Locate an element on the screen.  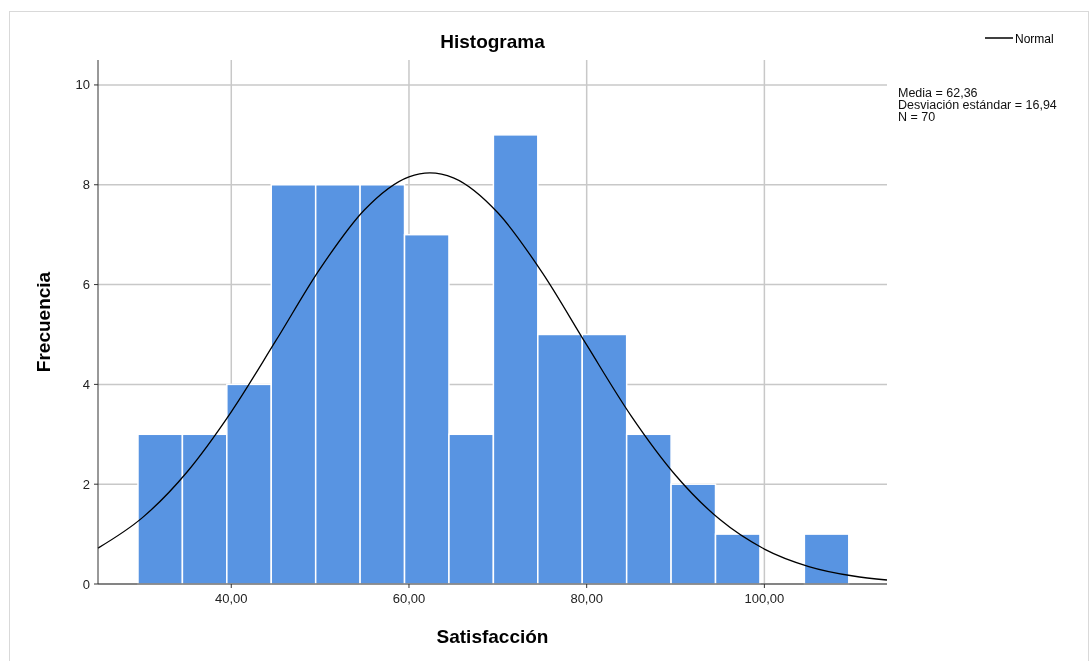
legend-label: Normal is located at coordinates (1034, 38).